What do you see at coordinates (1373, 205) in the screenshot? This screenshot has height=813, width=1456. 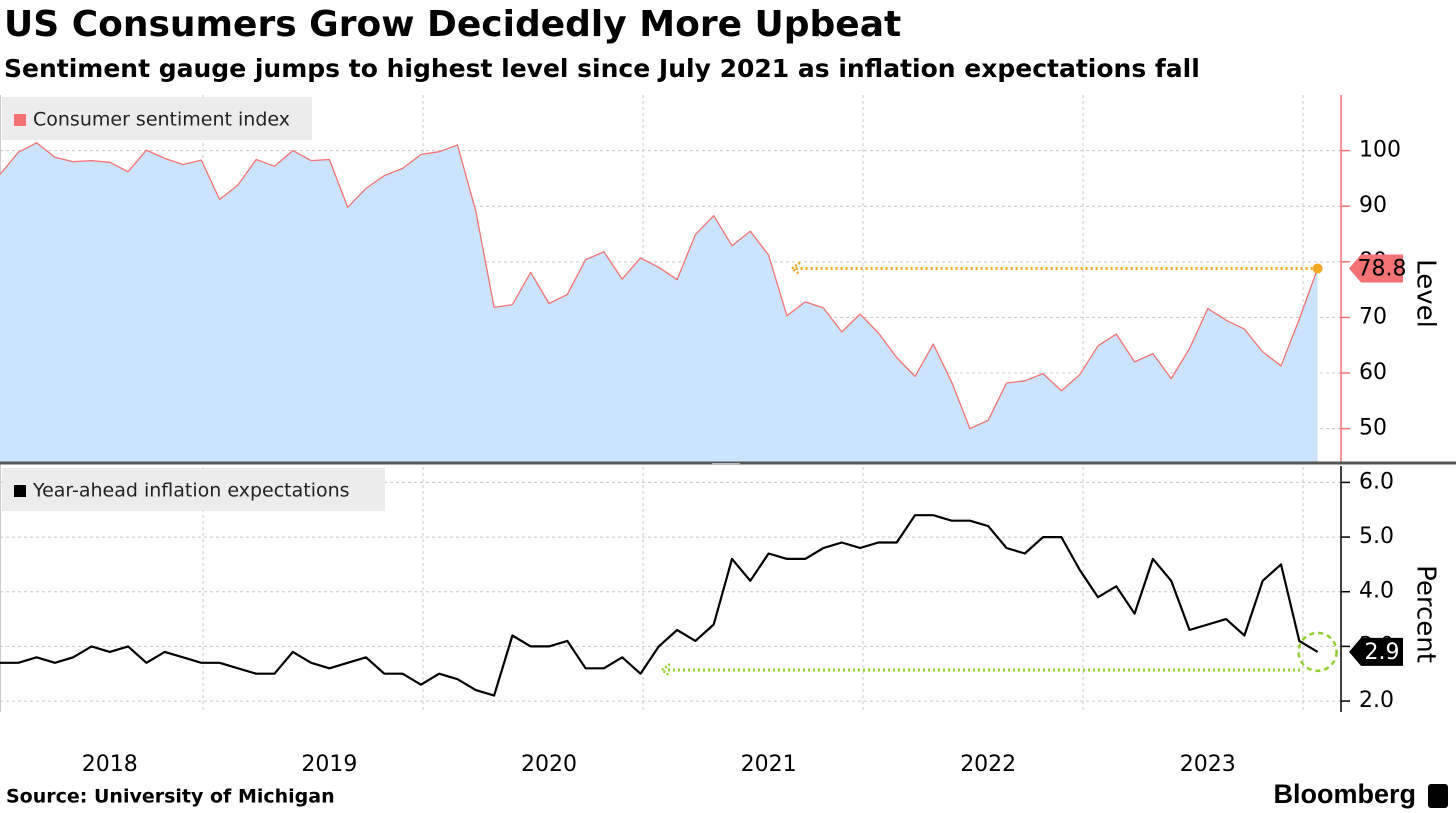 I see `y-tick-label: 90` at bounding box center [1373, 205].